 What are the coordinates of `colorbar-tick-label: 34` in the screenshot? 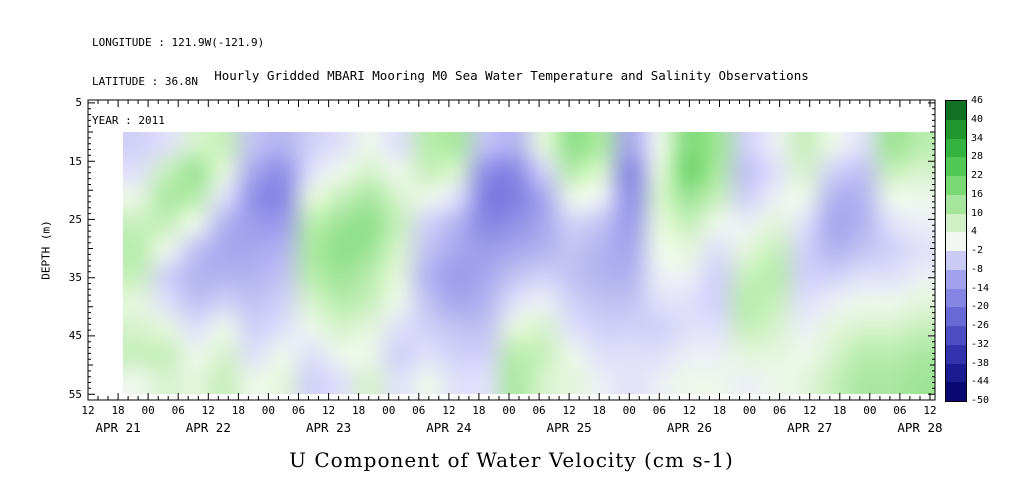 It's located at (977, 138).